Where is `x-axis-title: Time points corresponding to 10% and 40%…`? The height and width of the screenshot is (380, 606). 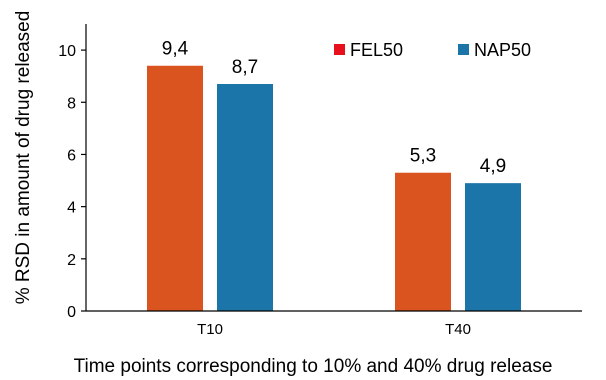 x-axis-title: Time points corresponding to 10% and 40%… is located at coordinates (313, 366).